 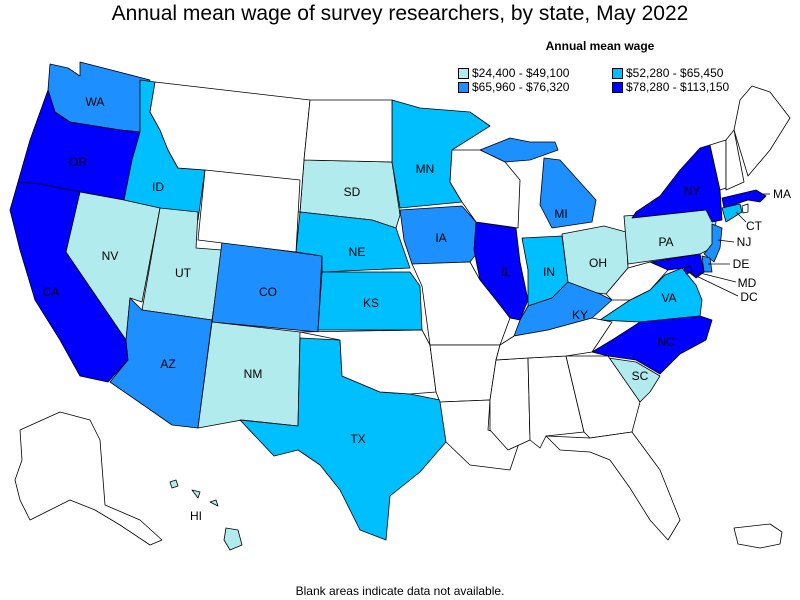 I want to click on label-ma: MA, so click(x=782, y=194).